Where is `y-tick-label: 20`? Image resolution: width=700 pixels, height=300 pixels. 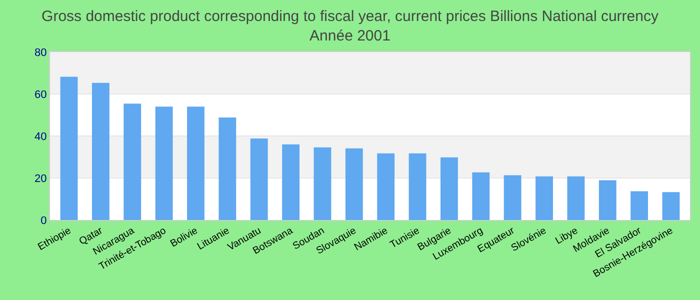
y-tick-label: 20 is located at coordinates (40, 178).